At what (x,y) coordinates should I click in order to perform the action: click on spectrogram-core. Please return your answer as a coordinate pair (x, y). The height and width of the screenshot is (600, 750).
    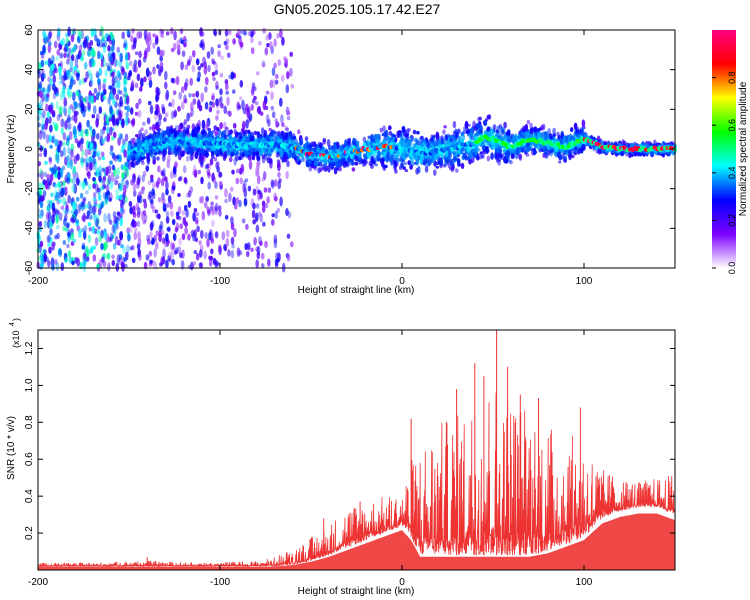
    Looking at the image, I should click on (402, 145).